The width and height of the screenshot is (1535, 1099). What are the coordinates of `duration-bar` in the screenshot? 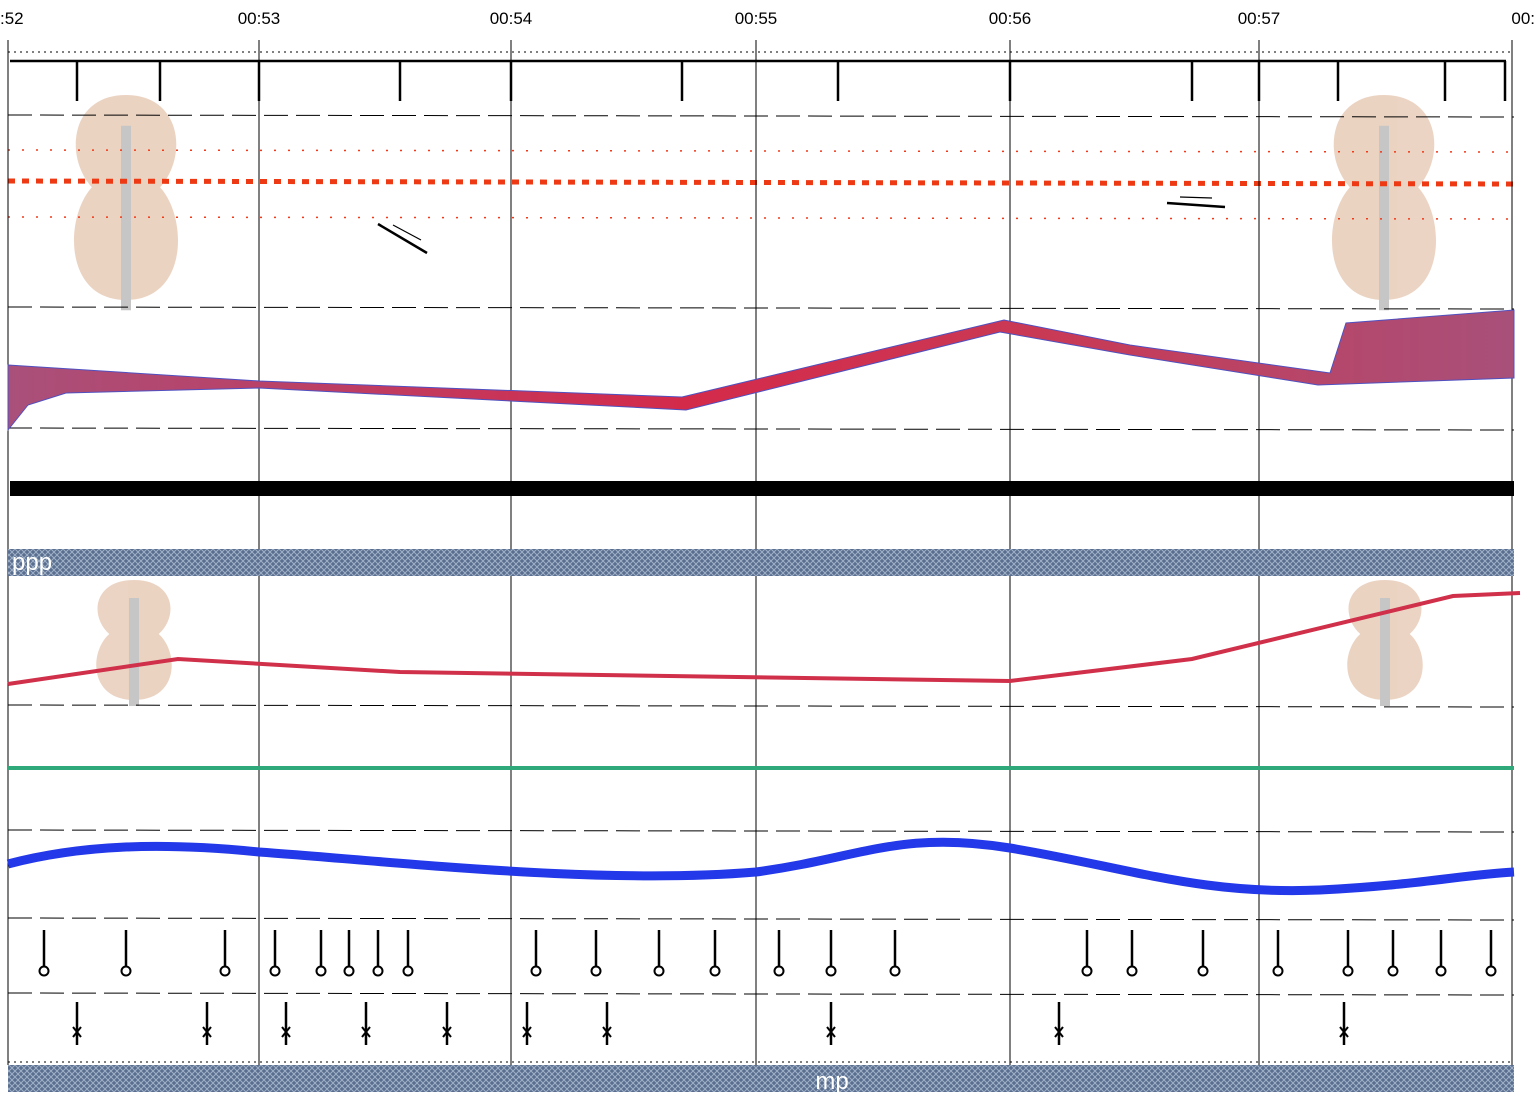 It's located at (762, 488).